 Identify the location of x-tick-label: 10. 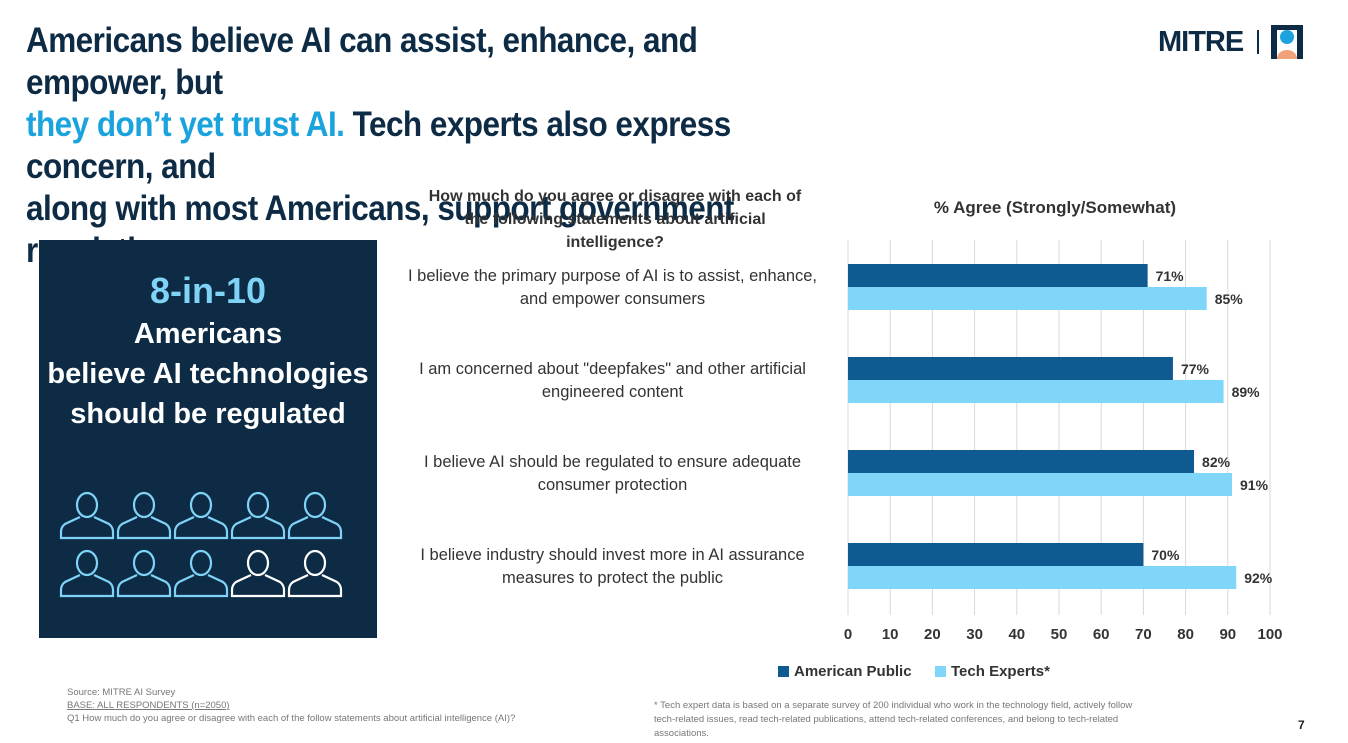
(890, 634).